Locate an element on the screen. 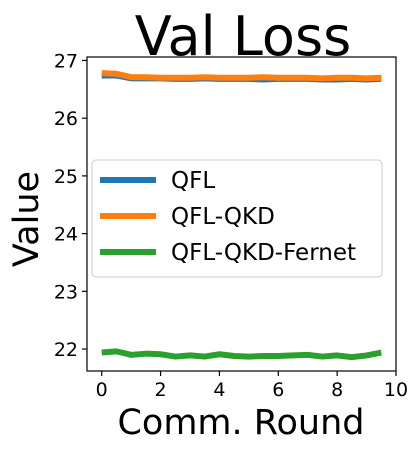 The width and height of the screenshot is (419, 451). y-tick-label: 22 is located at coordinates (66, 350).